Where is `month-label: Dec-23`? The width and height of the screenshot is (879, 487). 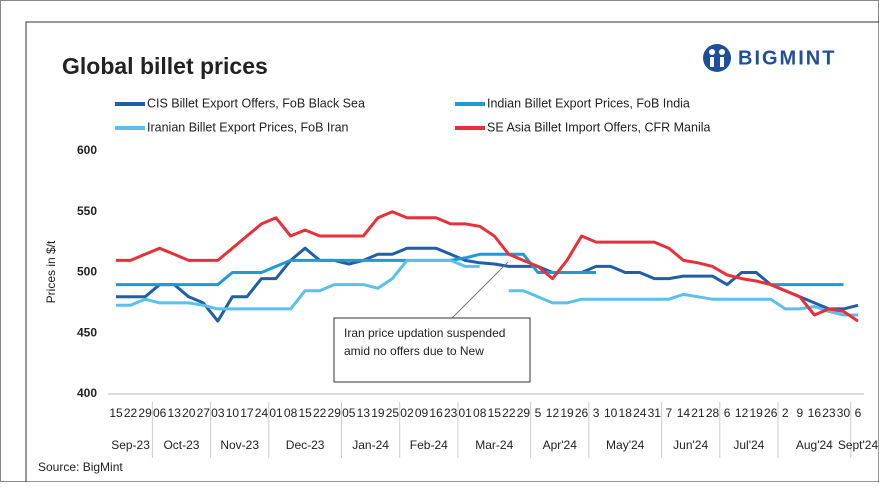
month-label: Dec-23 is located at coordinates (305, 445).